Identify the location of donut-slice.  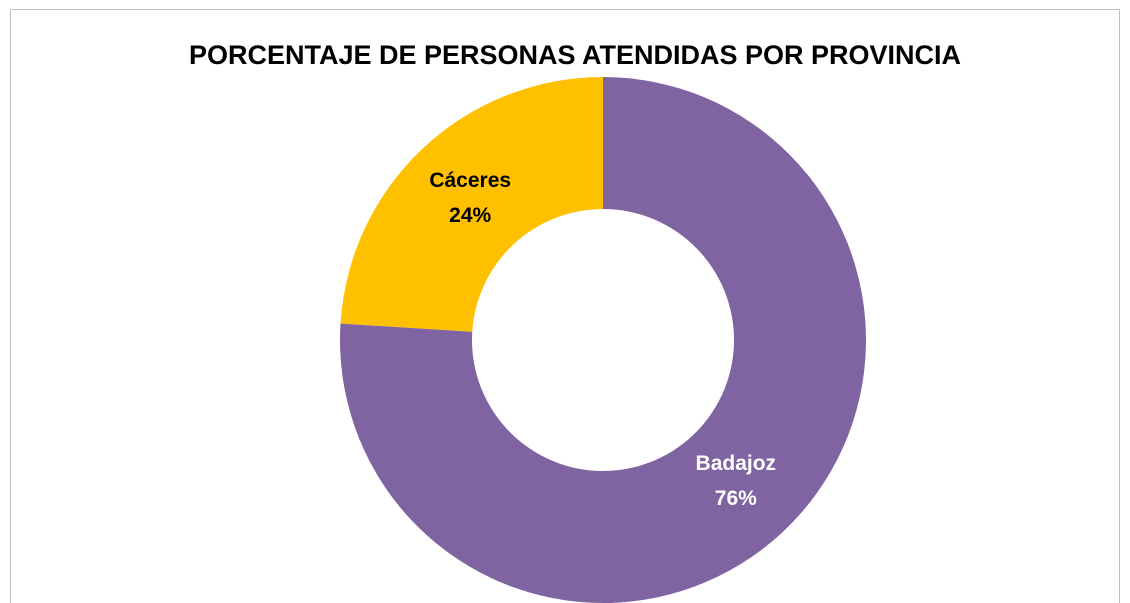
(471, 204).